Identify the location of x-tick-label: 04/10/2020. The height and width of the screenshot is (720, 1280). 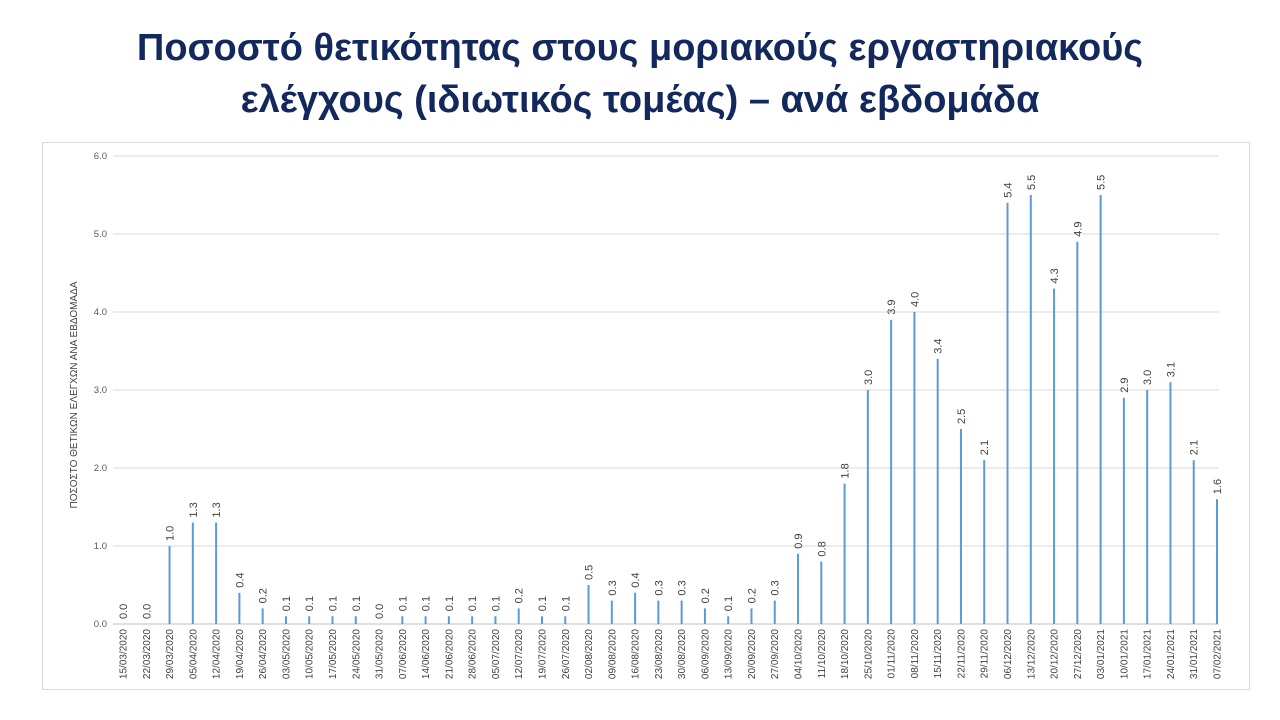
(799, 654).